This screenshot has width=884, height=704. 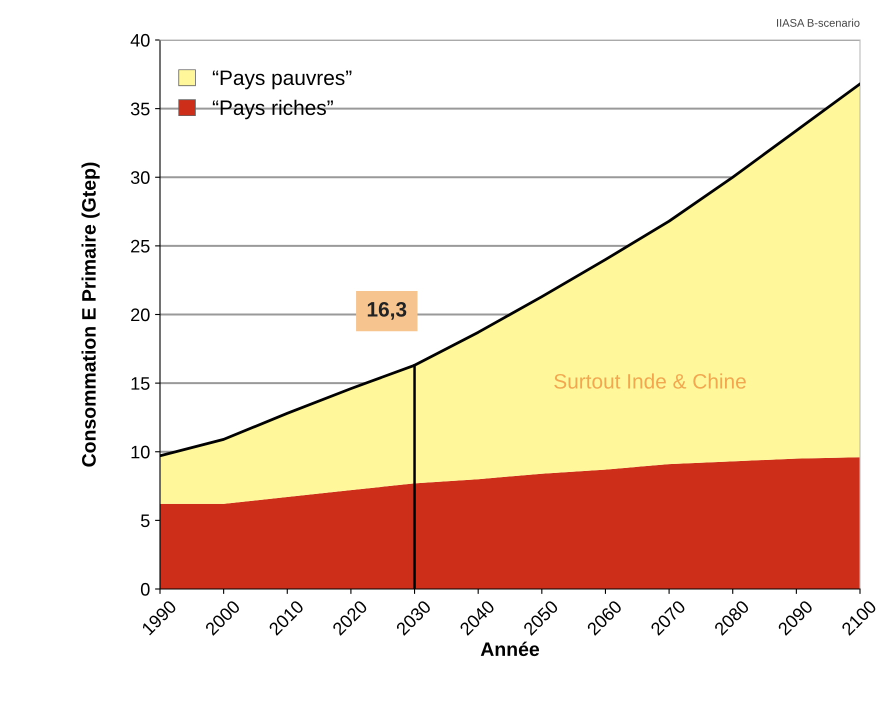 I want to click on annotation: Surtout Inde & Chine, so click(x=650, y=381).